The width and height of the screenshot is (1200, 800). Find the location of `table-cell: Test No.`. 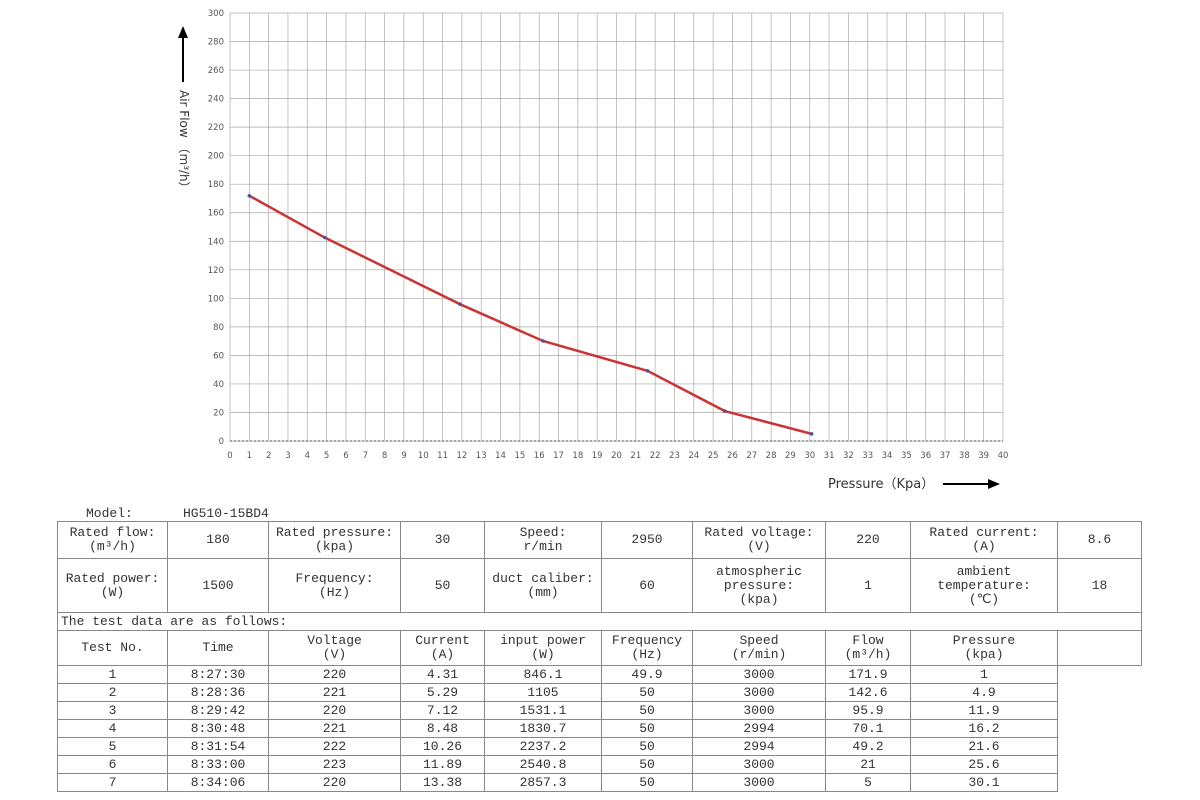

table-cell: Test No. is located at coordinates (112, 648).